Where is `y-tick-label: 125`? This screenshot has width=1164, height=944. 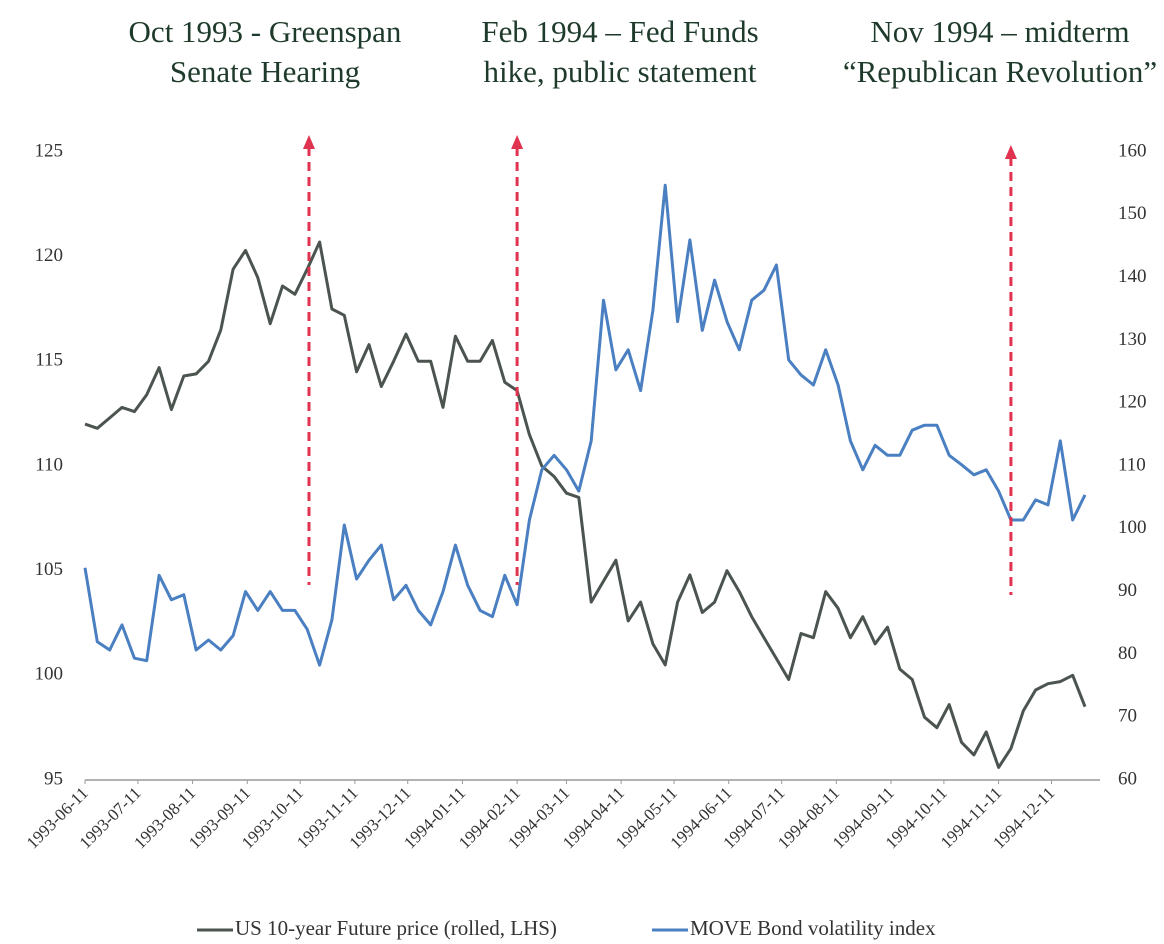
y-tick-label: 125 is located at coordinates (49, 150).